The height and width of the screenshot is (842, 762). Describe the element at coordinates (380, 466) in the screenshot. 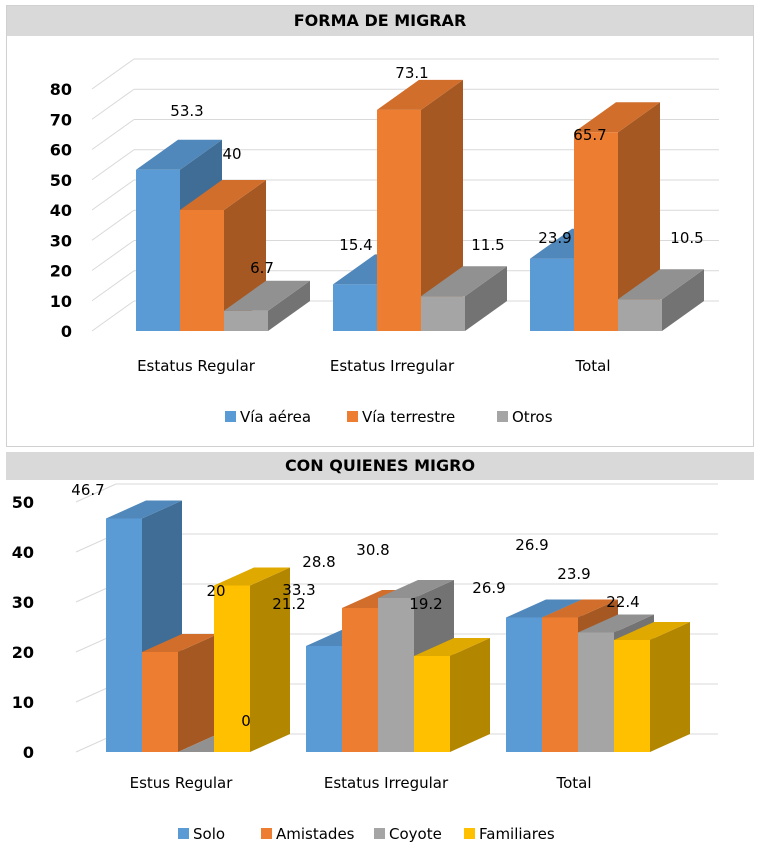

I see `chart-title: CON QUIENES MIGRO` at that location.